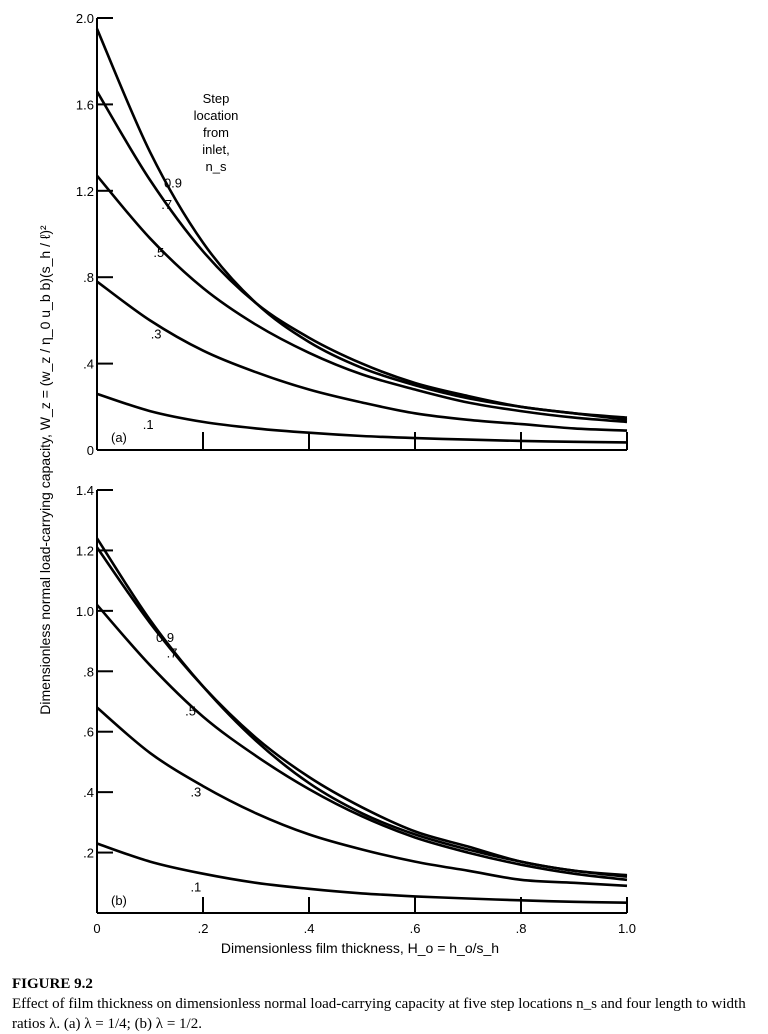  What do you see at coordinates (52, 984) in the screenshot?
I see `caption-heading: FIGURE 9.2` at bounding box center [52, 984].